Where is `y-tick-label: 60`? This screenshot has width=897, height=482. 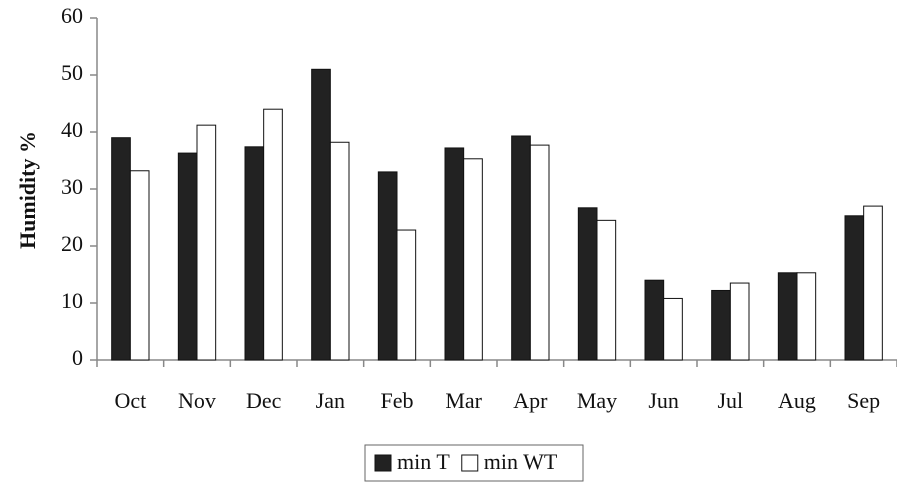
y-tick-label: 60 is located at coordinates (72, 15).